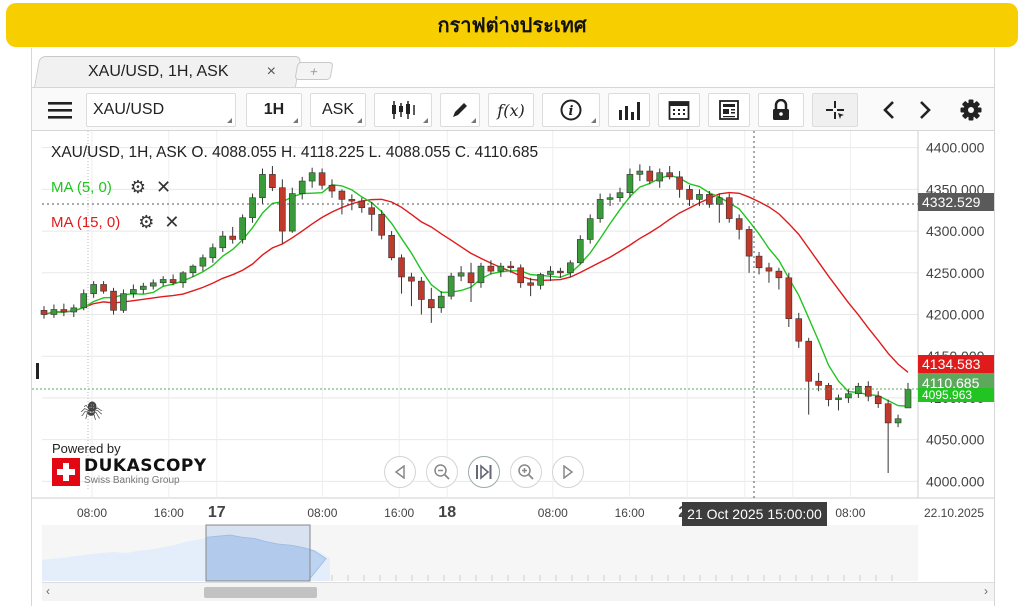  I want to click on brand-name: DUKASCOPY, so click(145, 466).